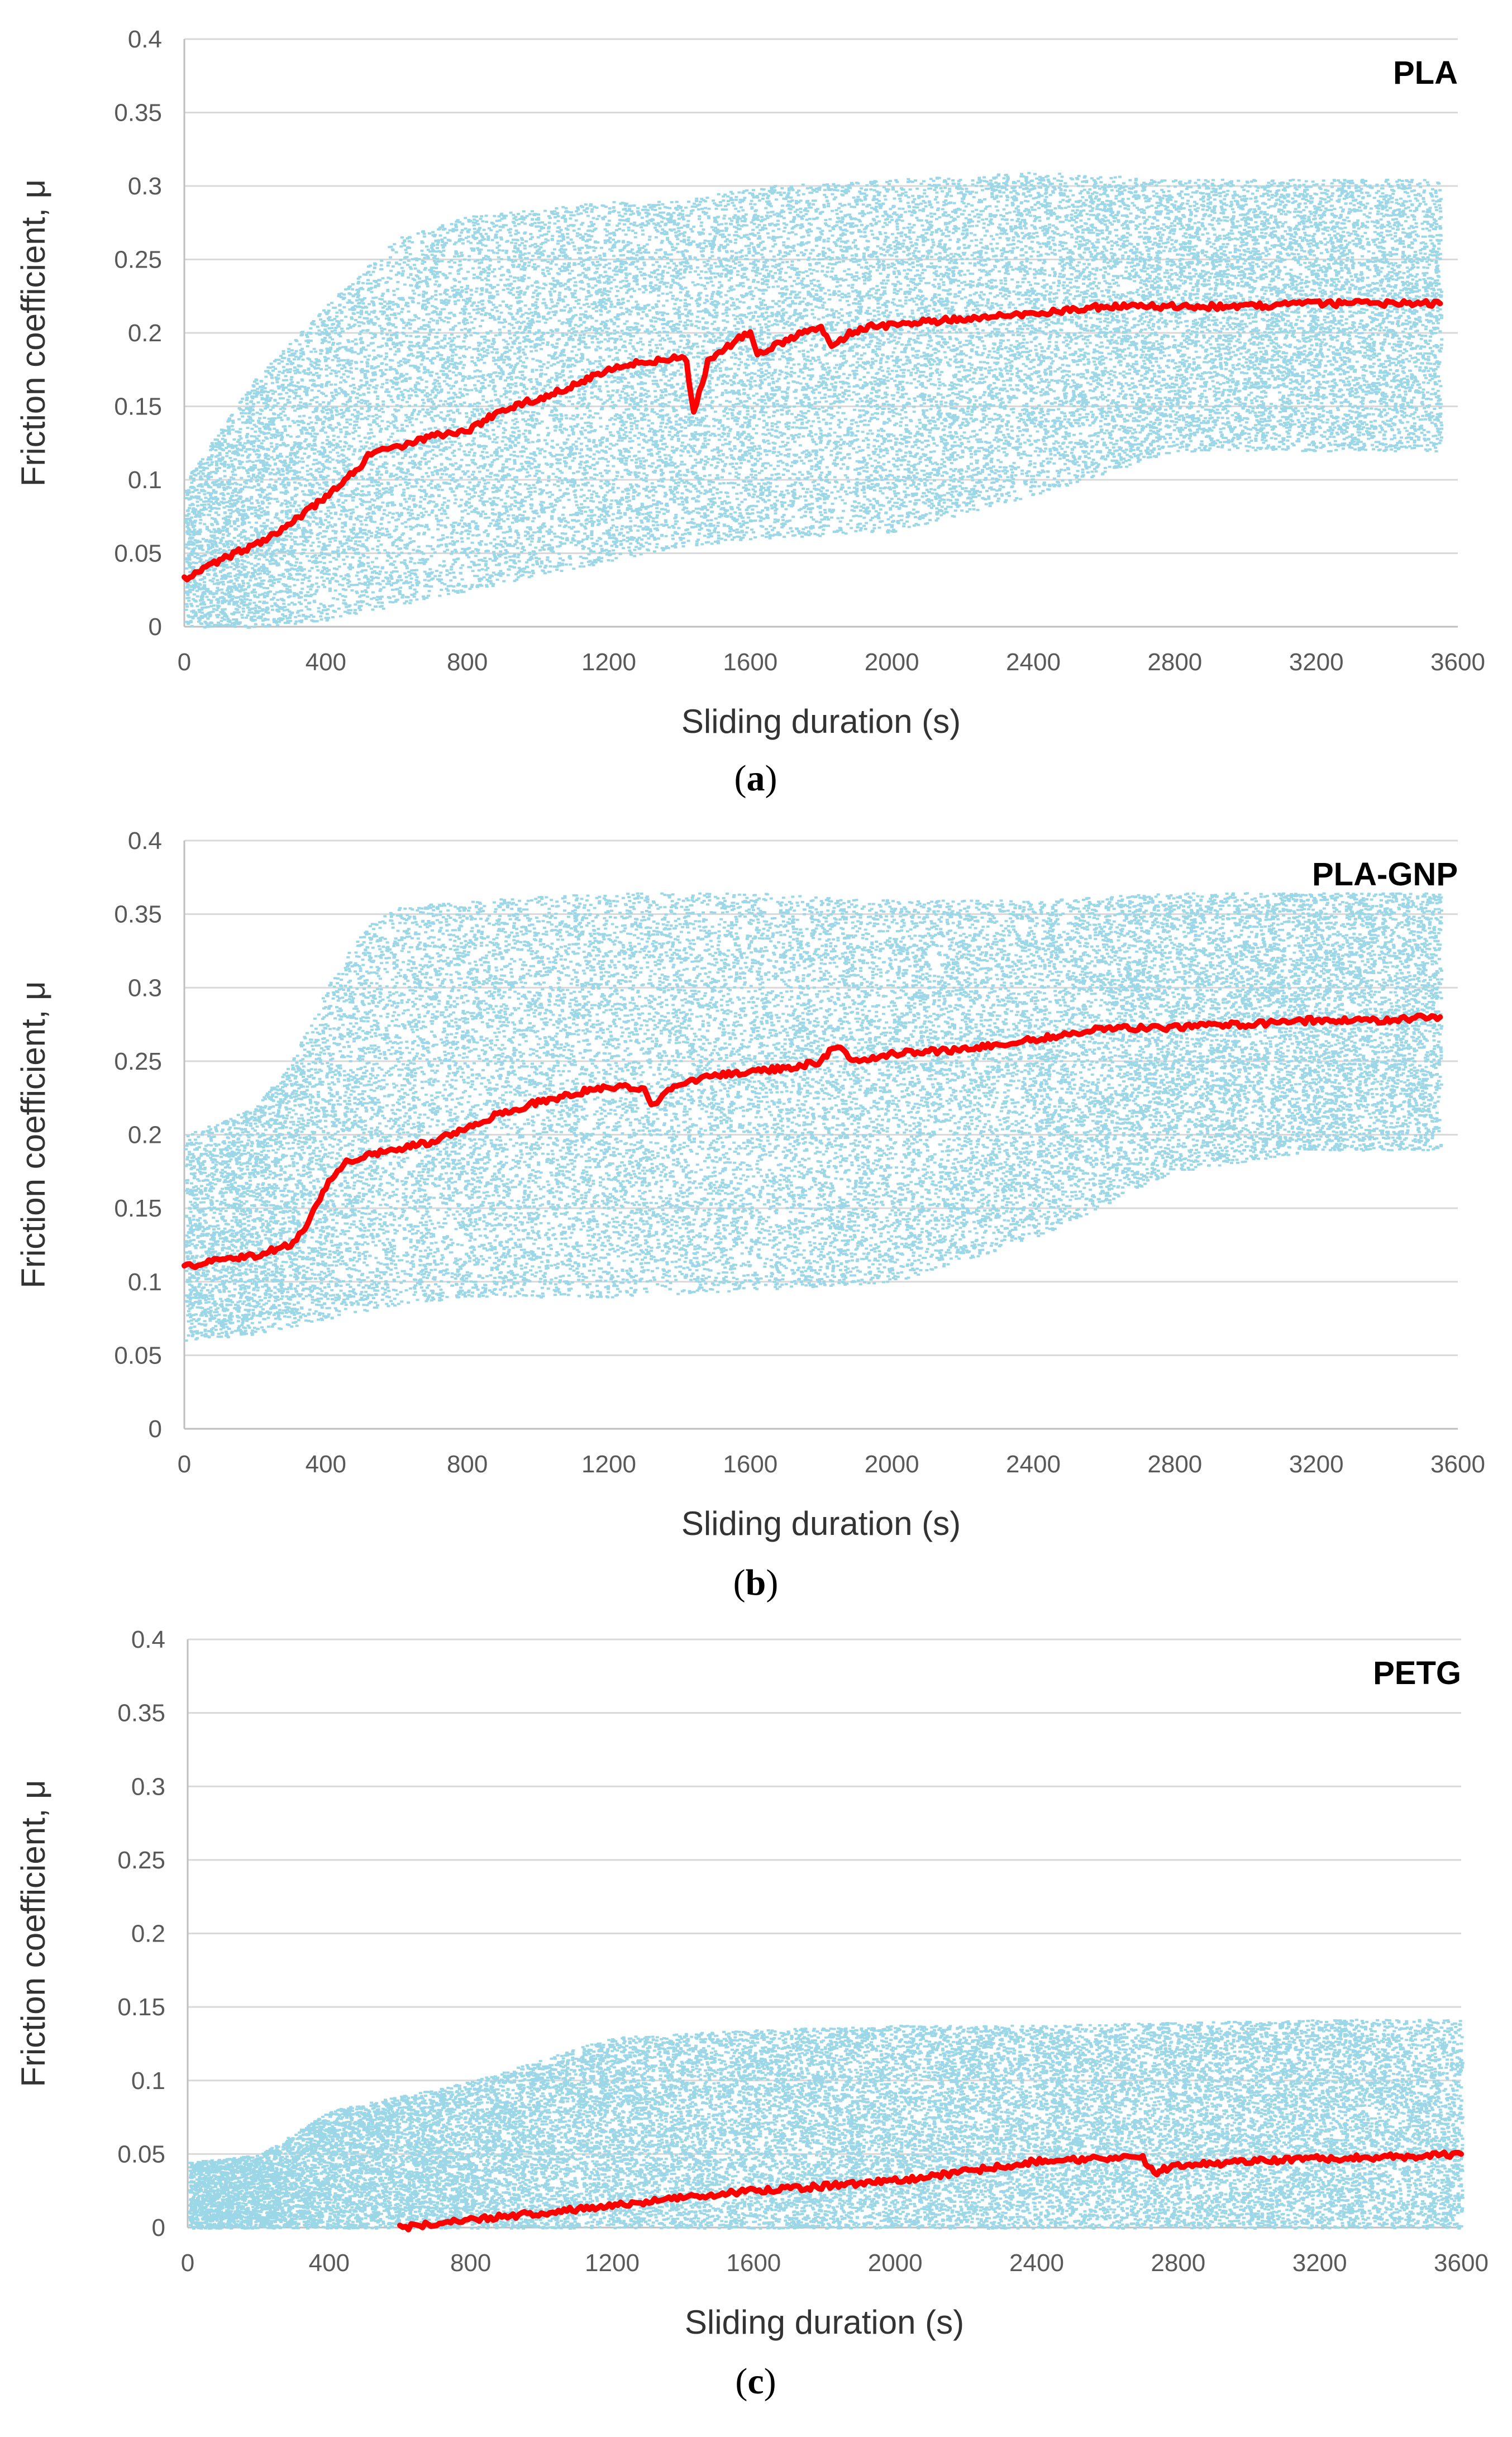  Describe the element at coordinates (756, 1583) in the screenshot. I see `panel-caption: (b)` at that location.